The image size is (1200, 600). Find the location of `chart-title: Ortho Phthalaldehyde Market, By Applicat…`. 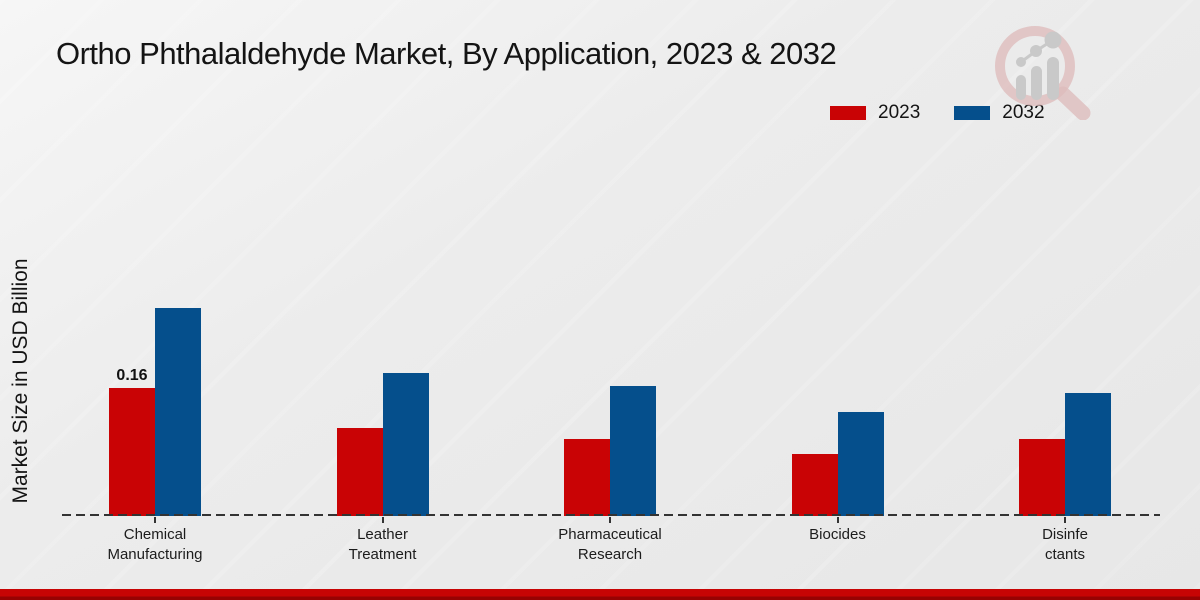

chart-title: Ortho Phthalaldehyde Market, By Applicat… is located at coordinates (446, 53).